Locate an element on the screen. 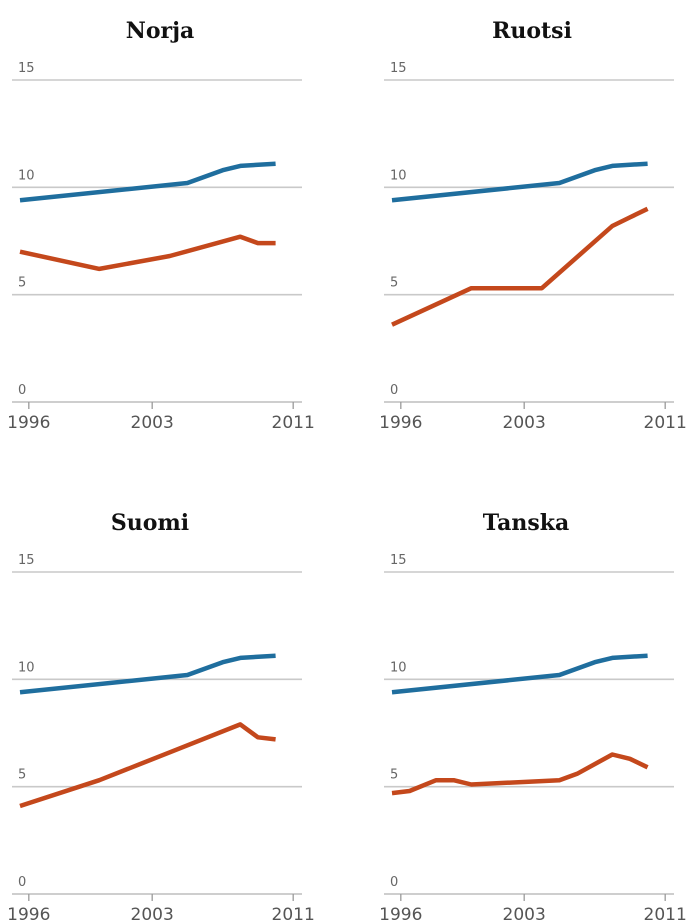  series-line-1-norja is located at coordinates (147, 182).